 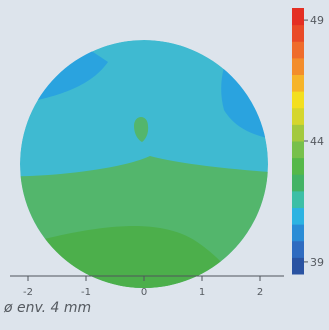 What do you see at coordinates (147, 286) in the screenshot?
I see `x-axis: -2 -1 0 1 2` at bounding box center [147, 286].